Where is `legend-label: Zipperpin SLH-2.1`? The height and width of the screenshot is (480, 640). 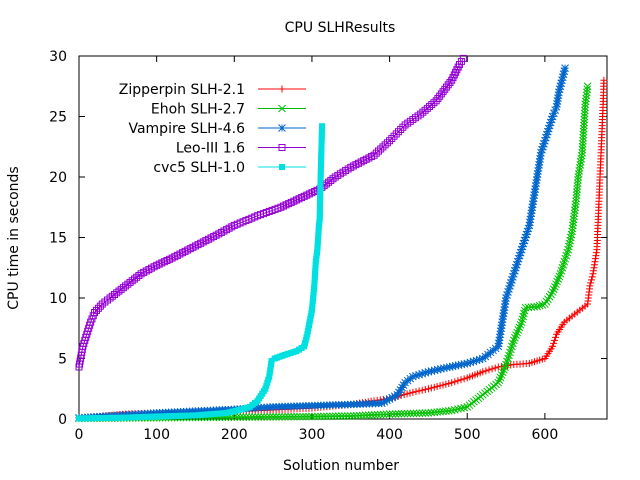
legend-label: Zipperpin SLH-2.1 is located at coordinates (182, 90).